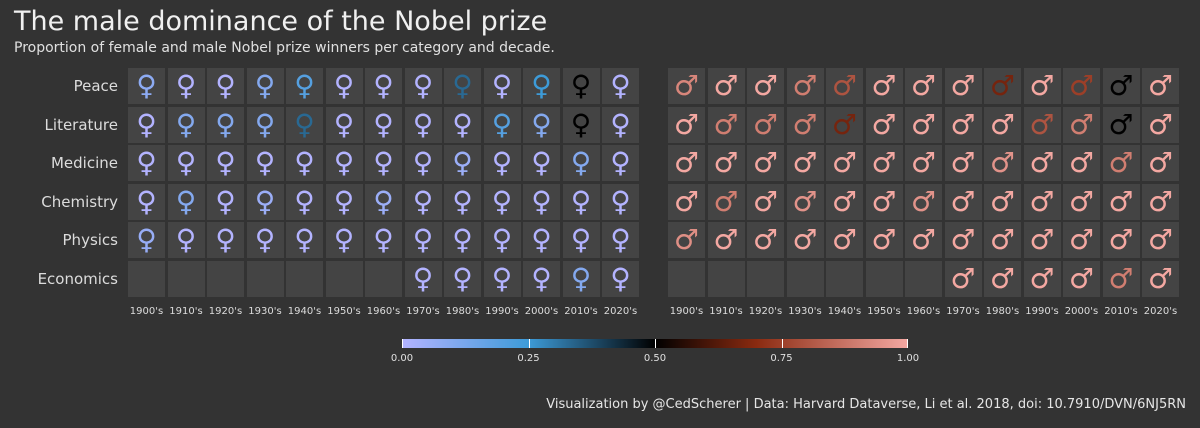  I want to click on heatmap-cell, so click(884, 278).